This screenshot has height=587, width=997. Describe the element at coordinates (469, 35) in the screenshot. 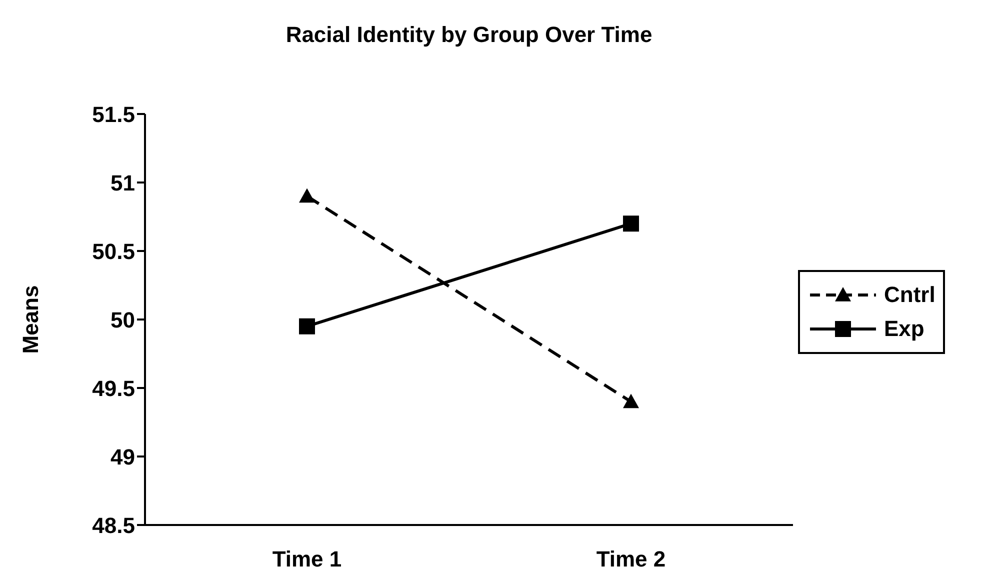

I see `chart-title: Racial Identity by Group Over Time` at that location.